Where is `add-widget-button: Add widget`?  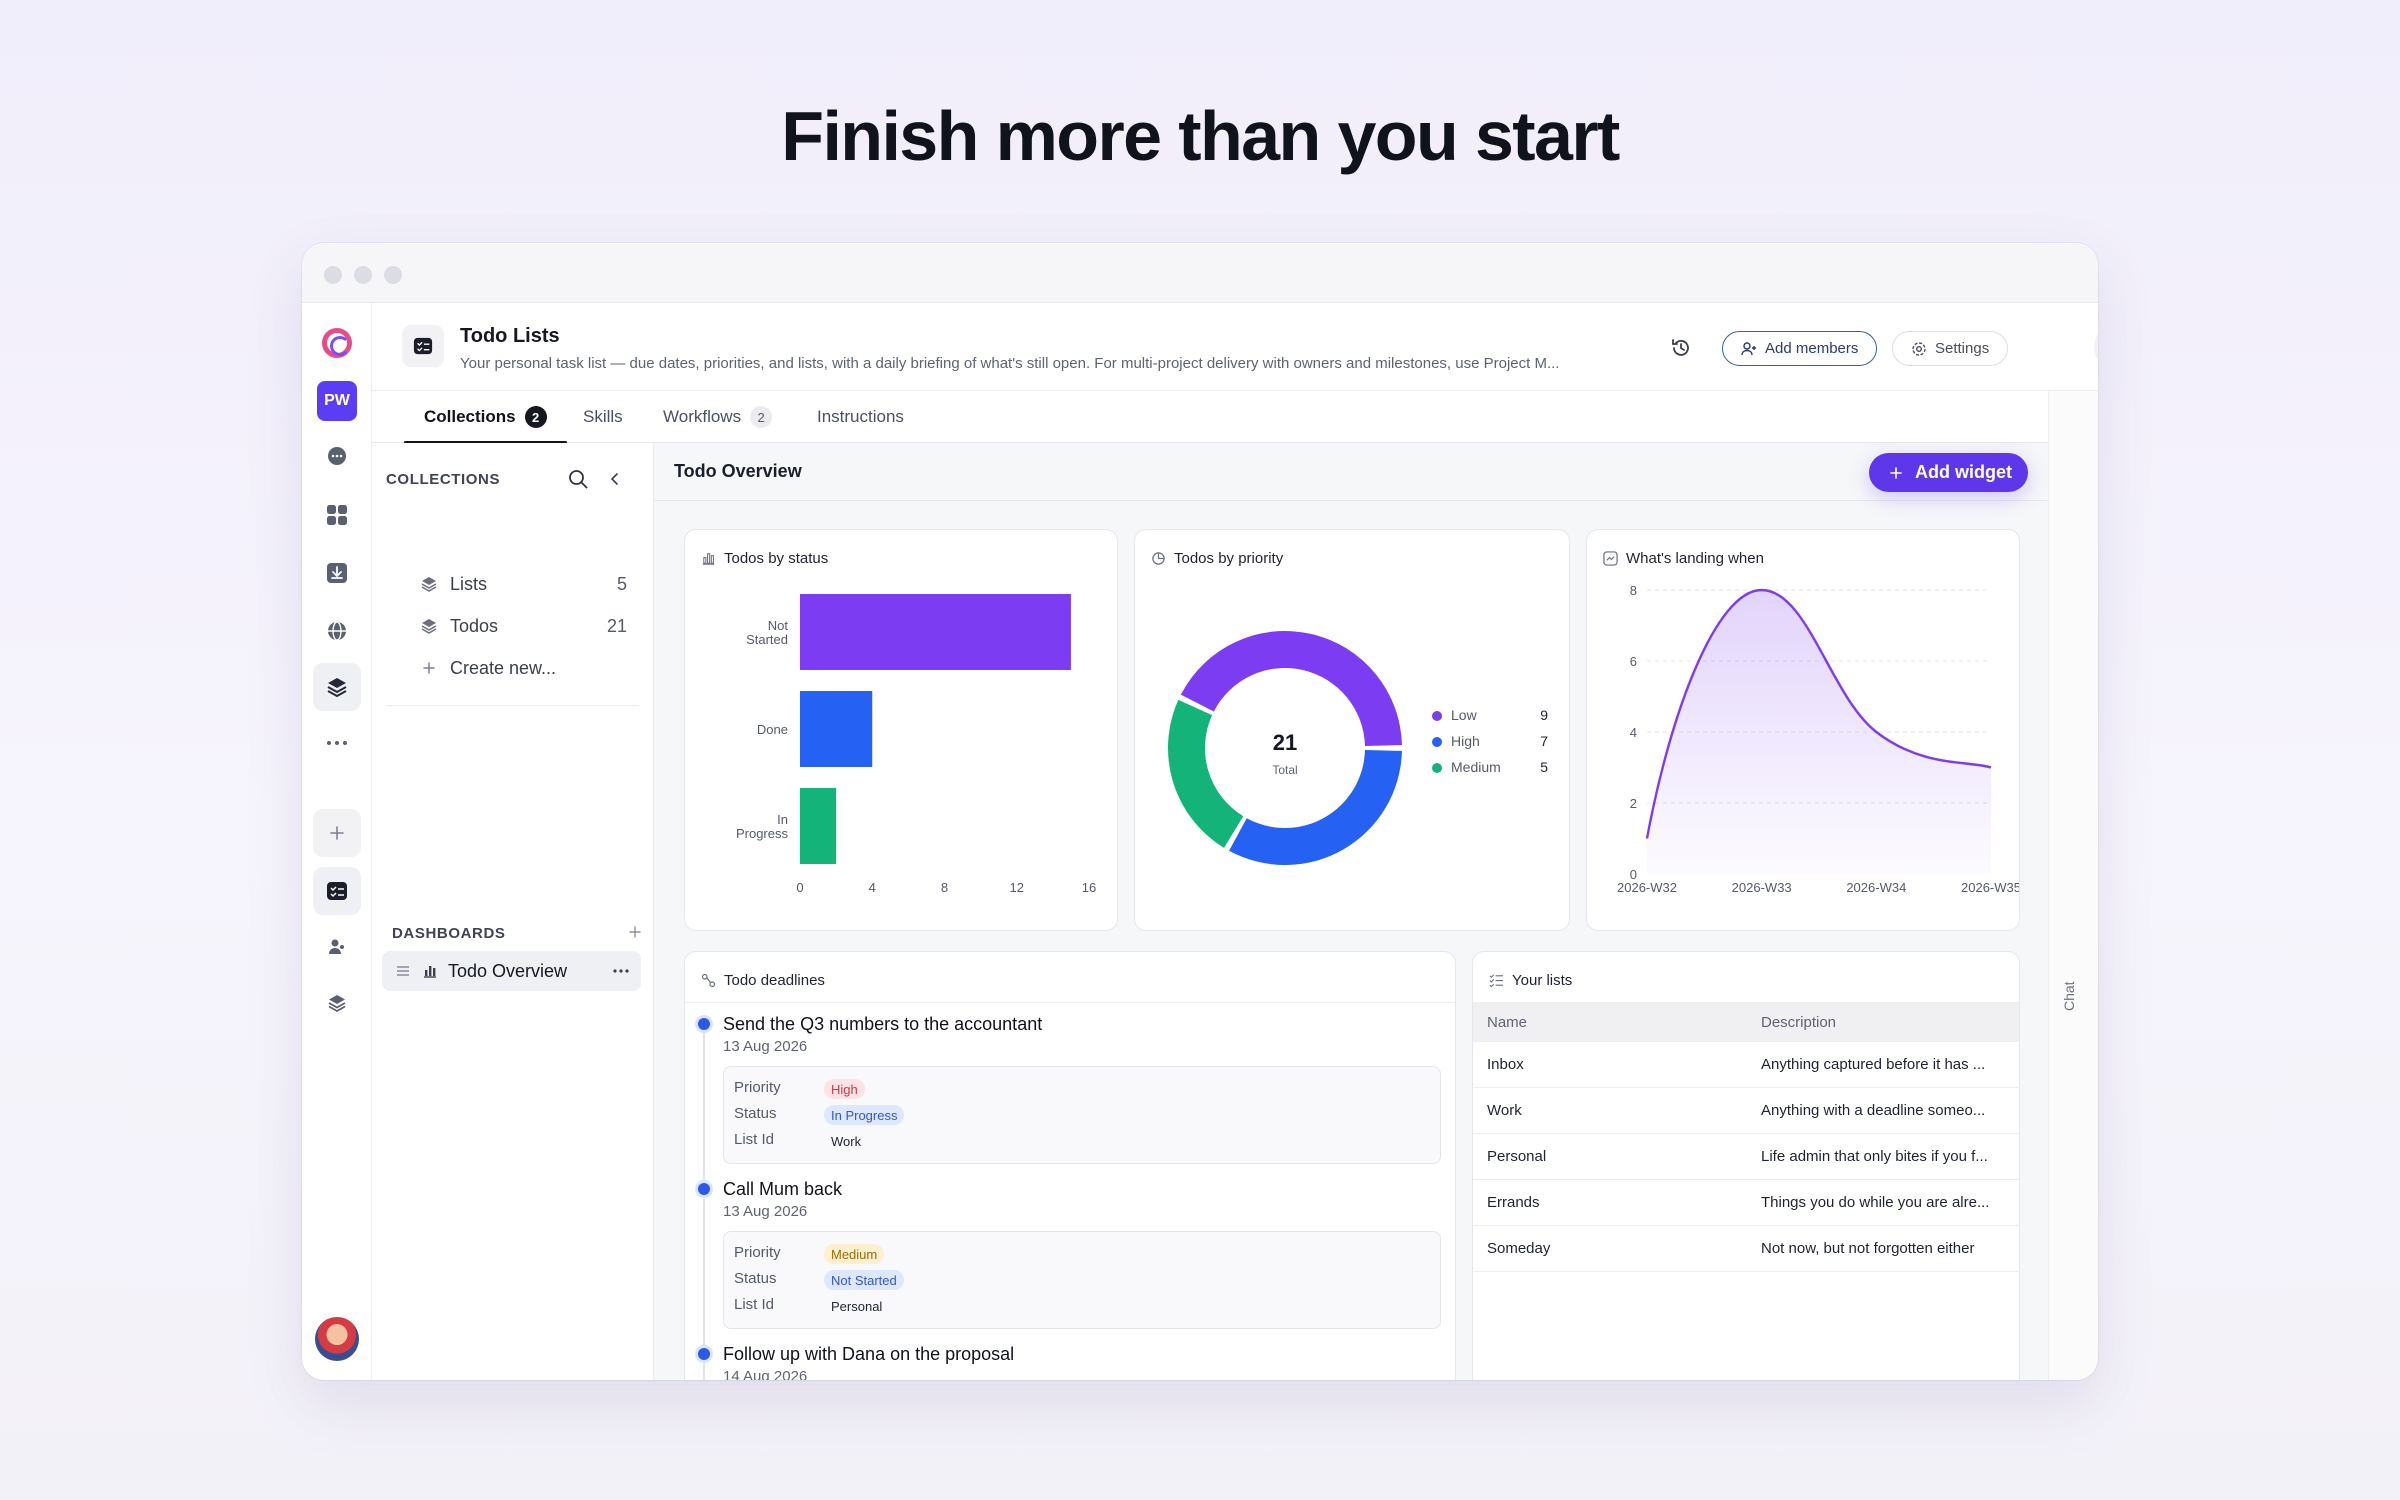
add-widget-button: Add widget is located at coordinates (1948, 472).